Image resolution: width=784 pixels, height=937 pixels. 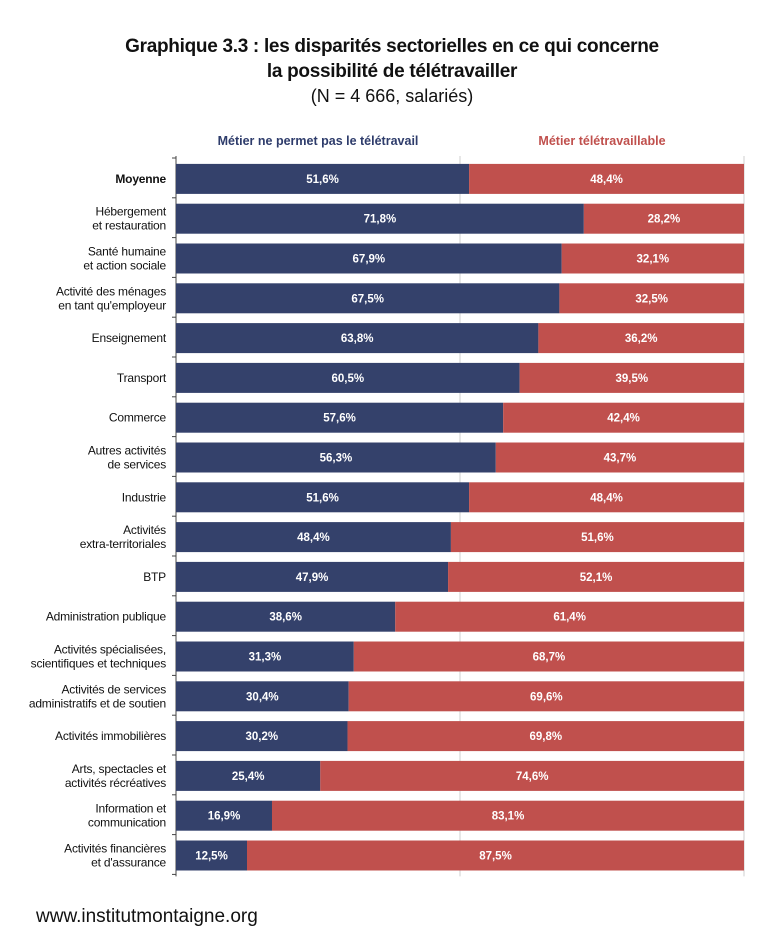 I want to click on data-label: 69,6%, so click(x=546, y=697).